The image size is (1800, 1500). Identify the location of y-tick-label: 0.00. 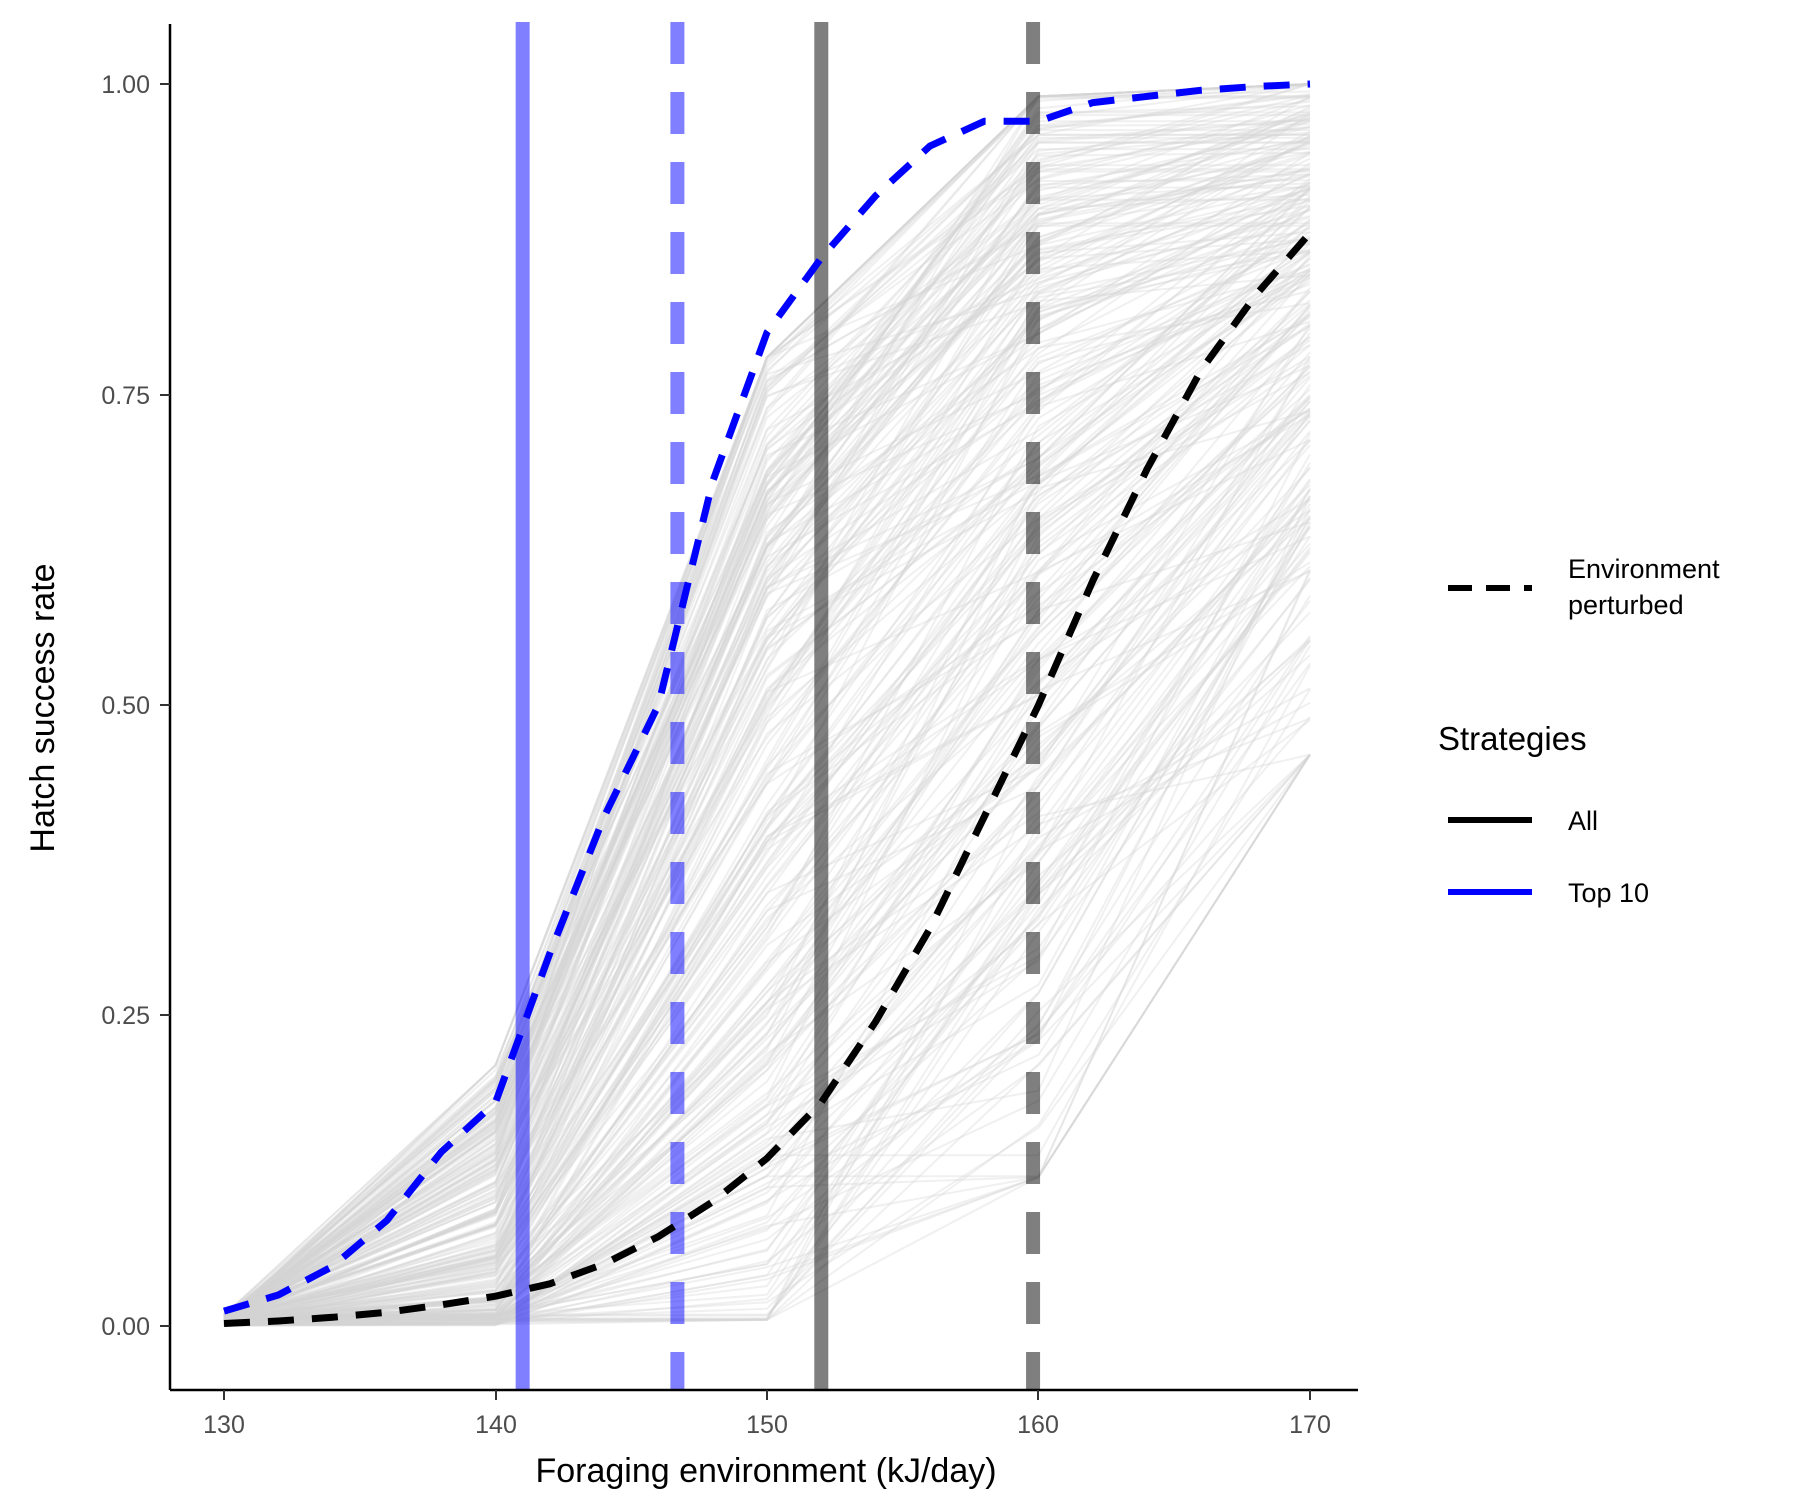
(125, 1327).